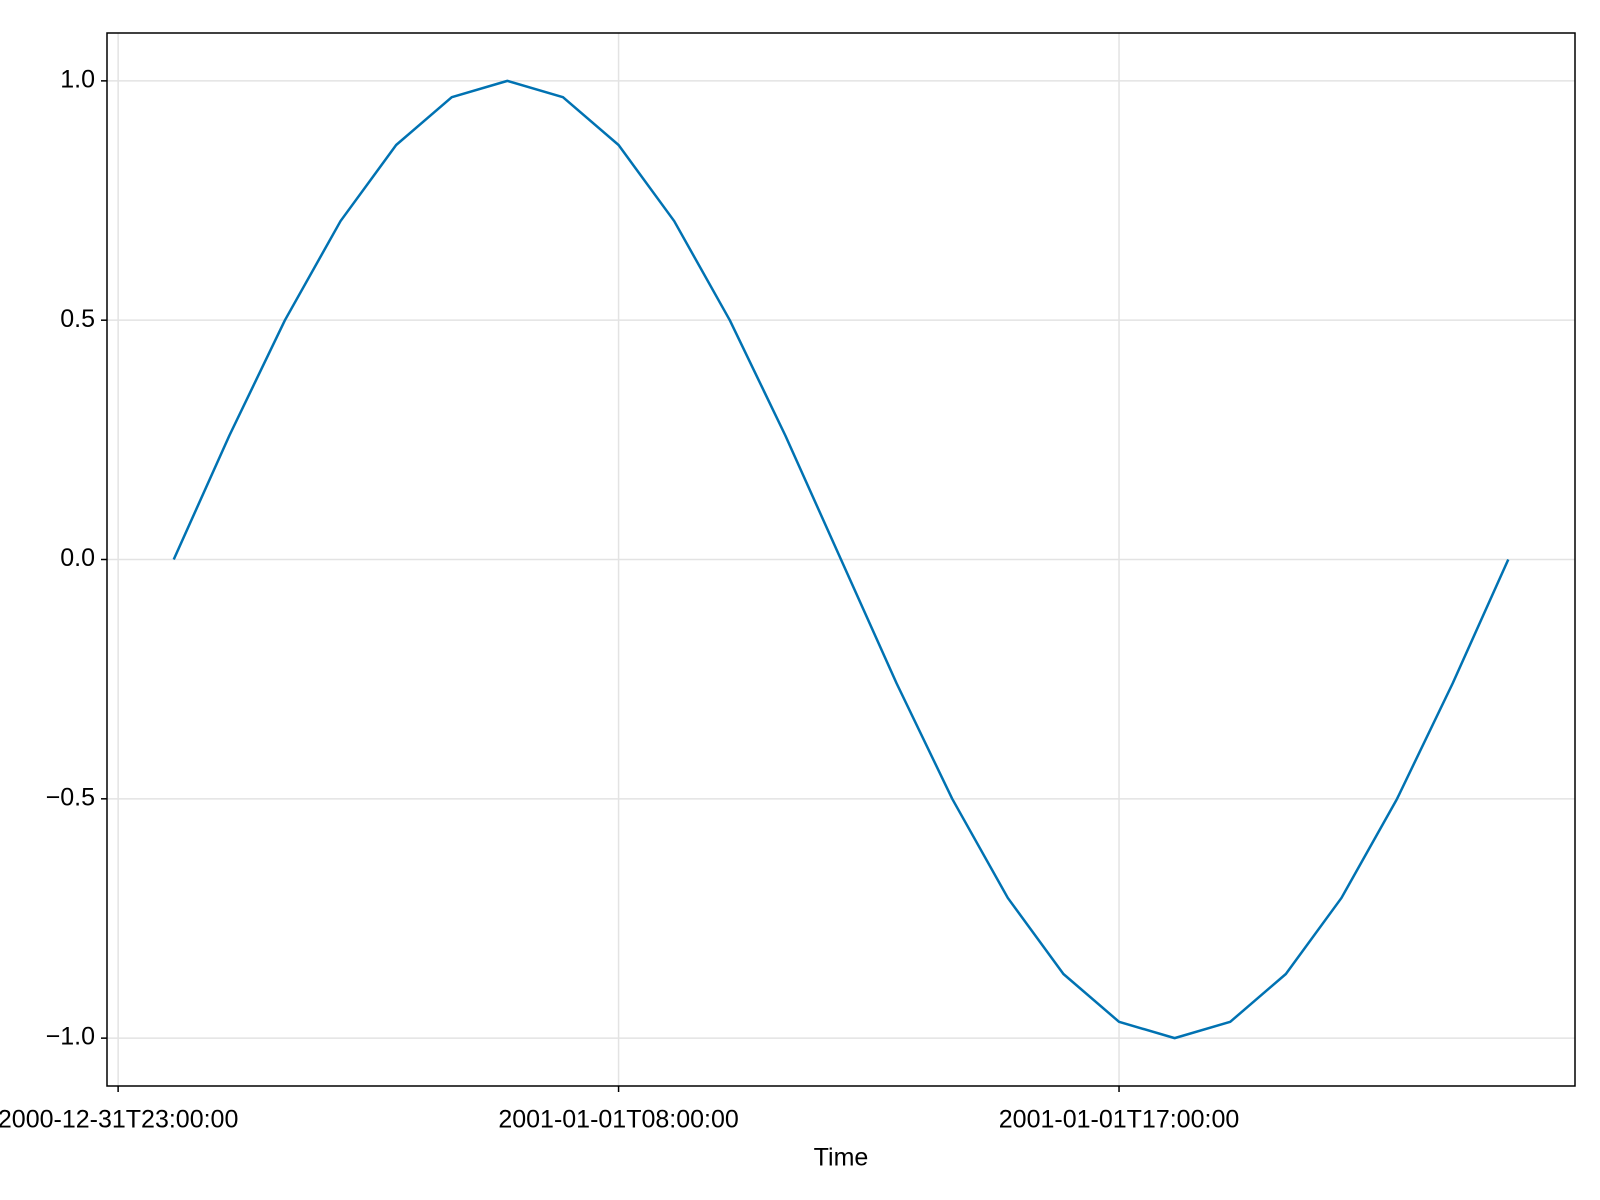  What do you see at coordinates (77, 558) in the screenshot?
I see `y-tick-label: 0.0` at bounding box center [77, 558].